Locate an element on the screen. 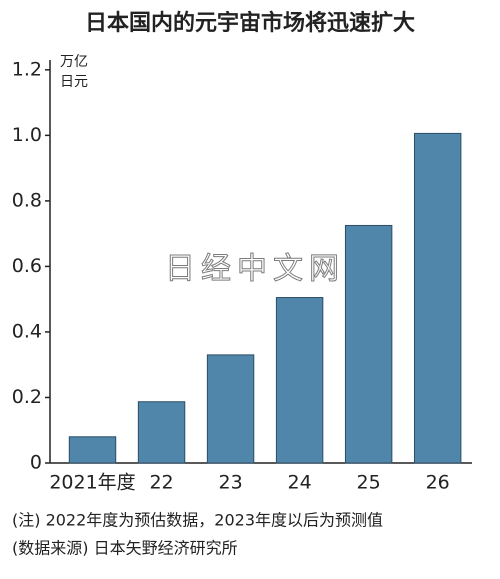 The image size is (500, 579). unit-label: 万亿 is located at coordinates (74, 62).